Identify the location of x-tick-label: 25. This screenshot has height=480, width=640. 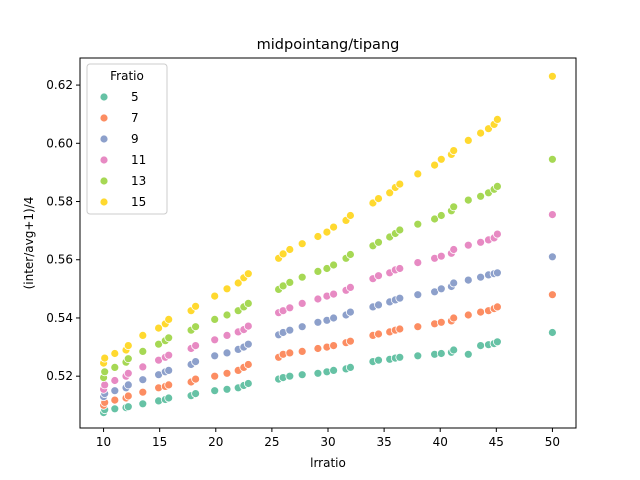
(271, 442).